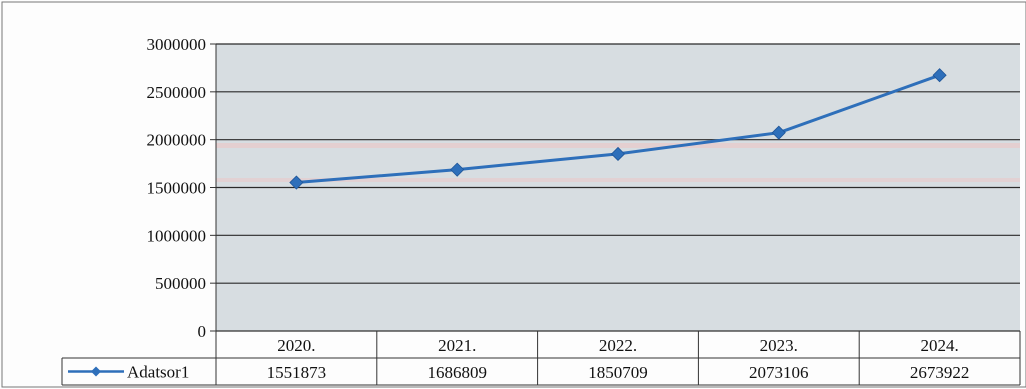 This screenshot has width=1026, height=389. What do you see at coordinates (779, 345) in the screenshot?
I see `x-category-label: 2023.` at bounding box center [779, 345].